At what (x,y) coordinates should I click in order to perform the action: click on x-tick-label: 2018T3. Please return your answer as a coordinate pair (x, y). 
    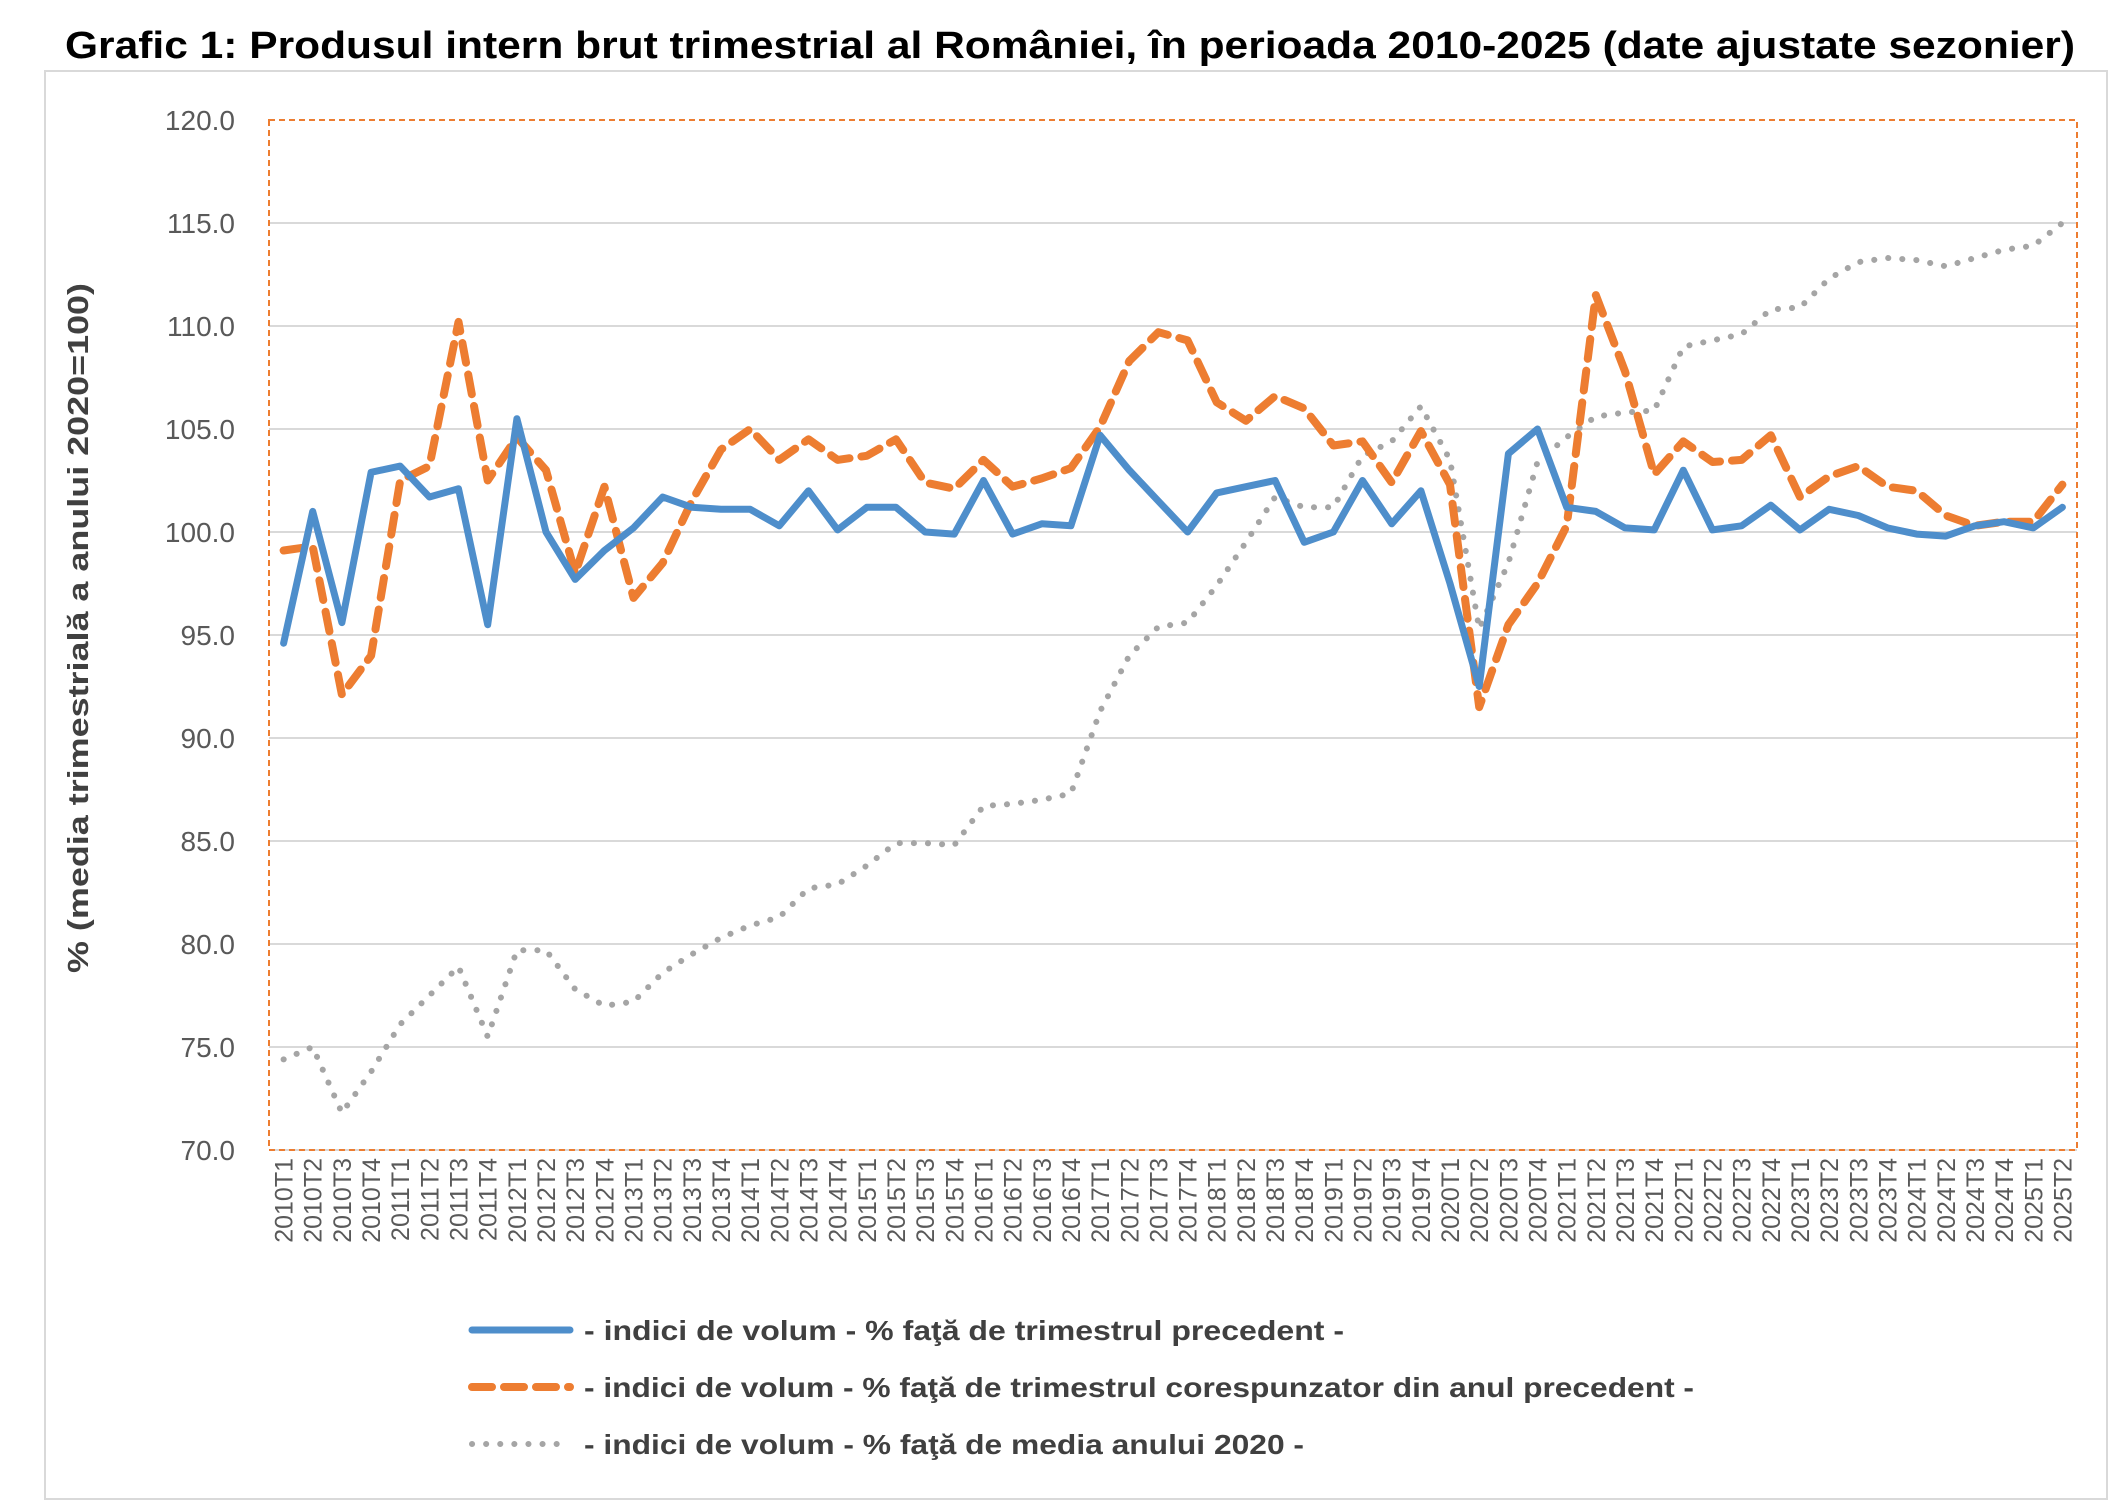
    Looking at the image, I should click on (1276, 1200).